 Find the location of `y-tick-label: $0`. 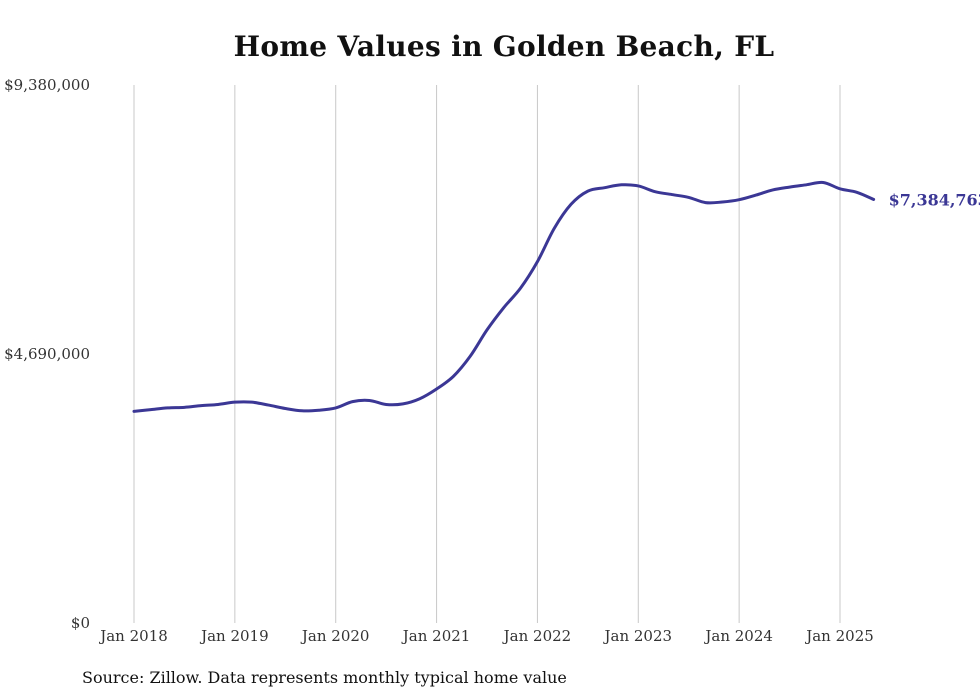

y-tick-label: $0 is located at coordinates (80, 623).